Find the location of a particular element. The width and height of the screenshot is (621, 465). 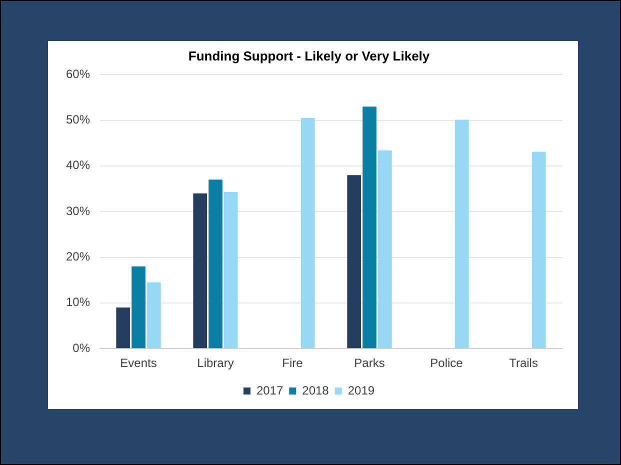

x-tick-label: Police is located at coordinates (447, 363).